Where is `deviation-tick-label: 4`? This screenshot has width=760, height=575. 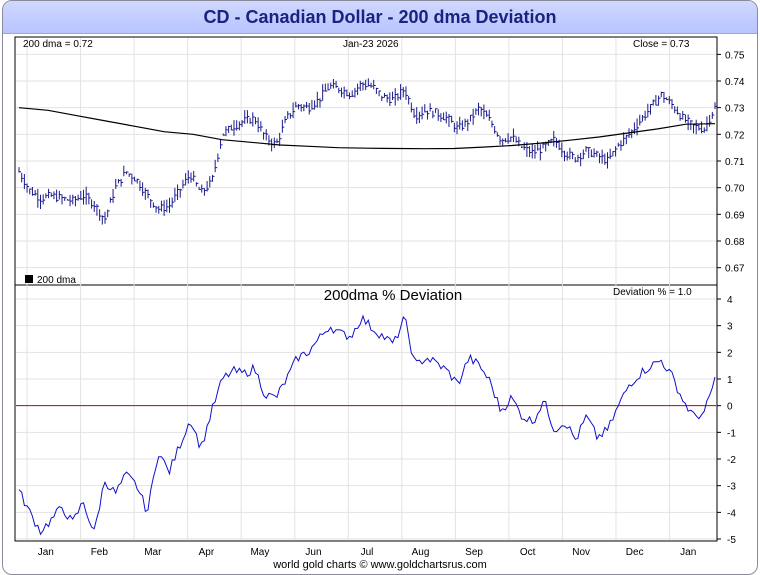
deviation-tick-label: 4 is located at coordinates (730, 300).